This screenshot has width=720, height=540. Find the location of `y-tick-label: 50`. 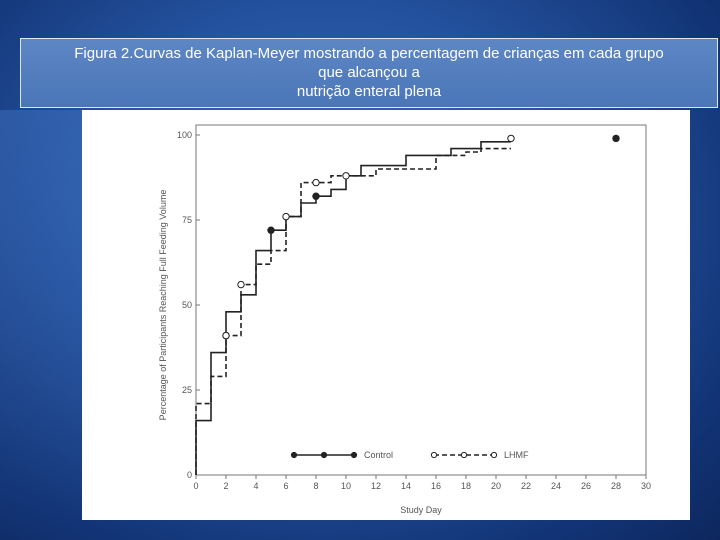

y-tick-label: 50 is located at coordinates (187, 305).